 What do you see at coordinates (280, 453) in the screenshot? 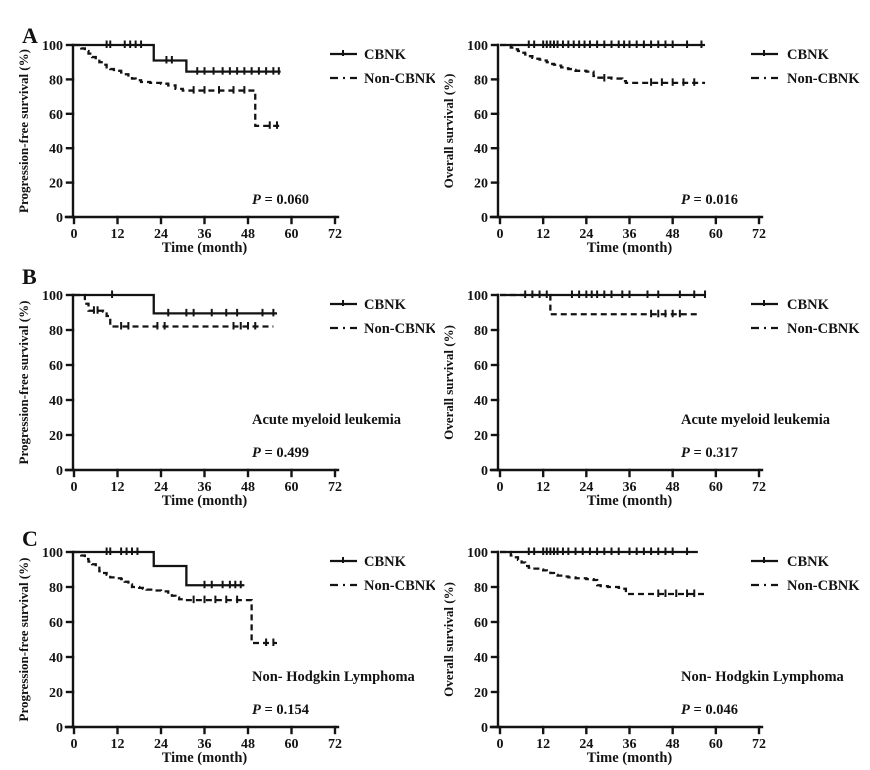
I see `p-value: P = 0.499` at bounding box center [280, 453].